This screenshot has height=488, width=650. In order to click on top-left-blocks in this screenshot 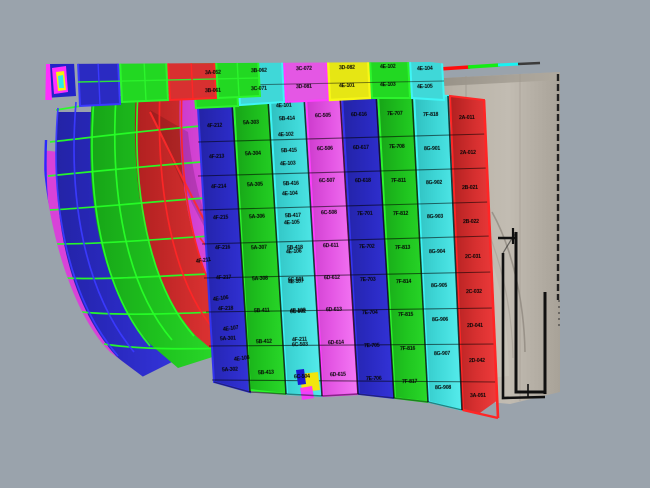, I will do `click(169, 85)`.